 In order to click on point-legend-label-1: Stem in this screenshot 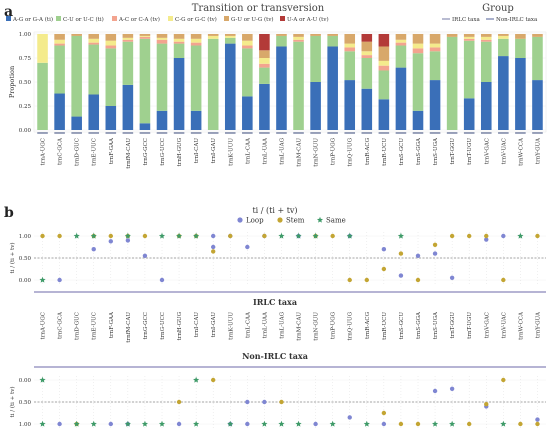, I will do `click(295, 221)`.